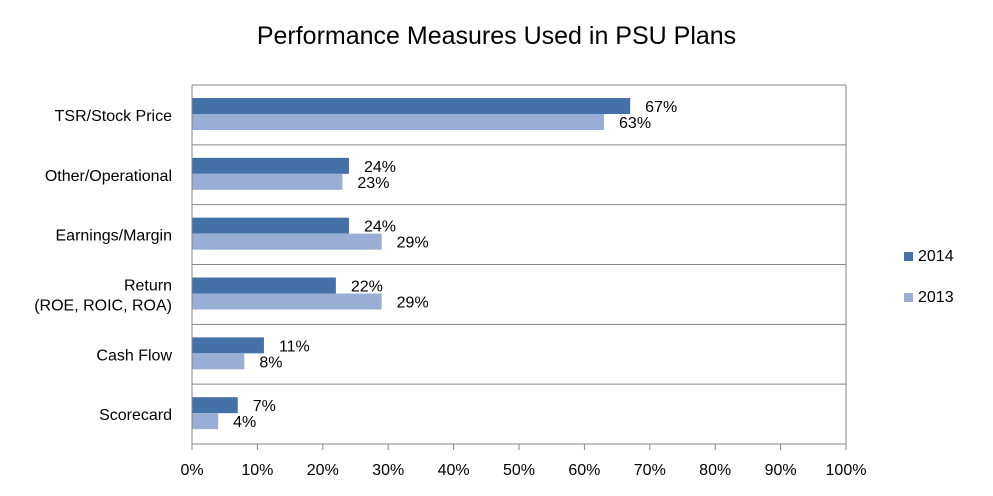  What do you see at coordinates (257, 470) in the screenshot?
I see `x-tick-label: 10%` at bounding box center [257, 470].